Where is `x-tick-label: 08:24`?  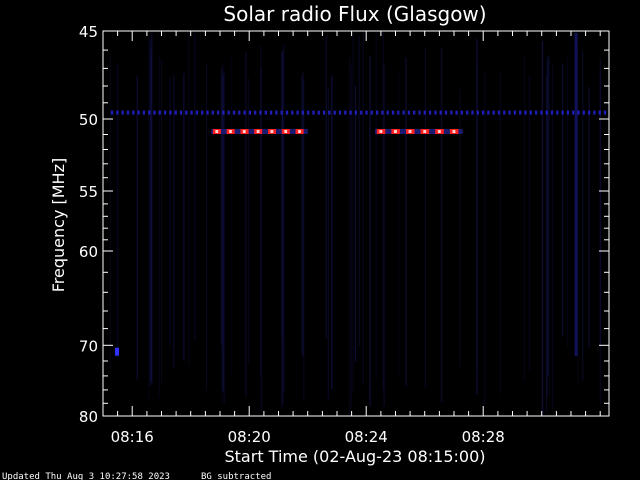
x-tick-label: 08:24 is located at coordinates (366, 437).